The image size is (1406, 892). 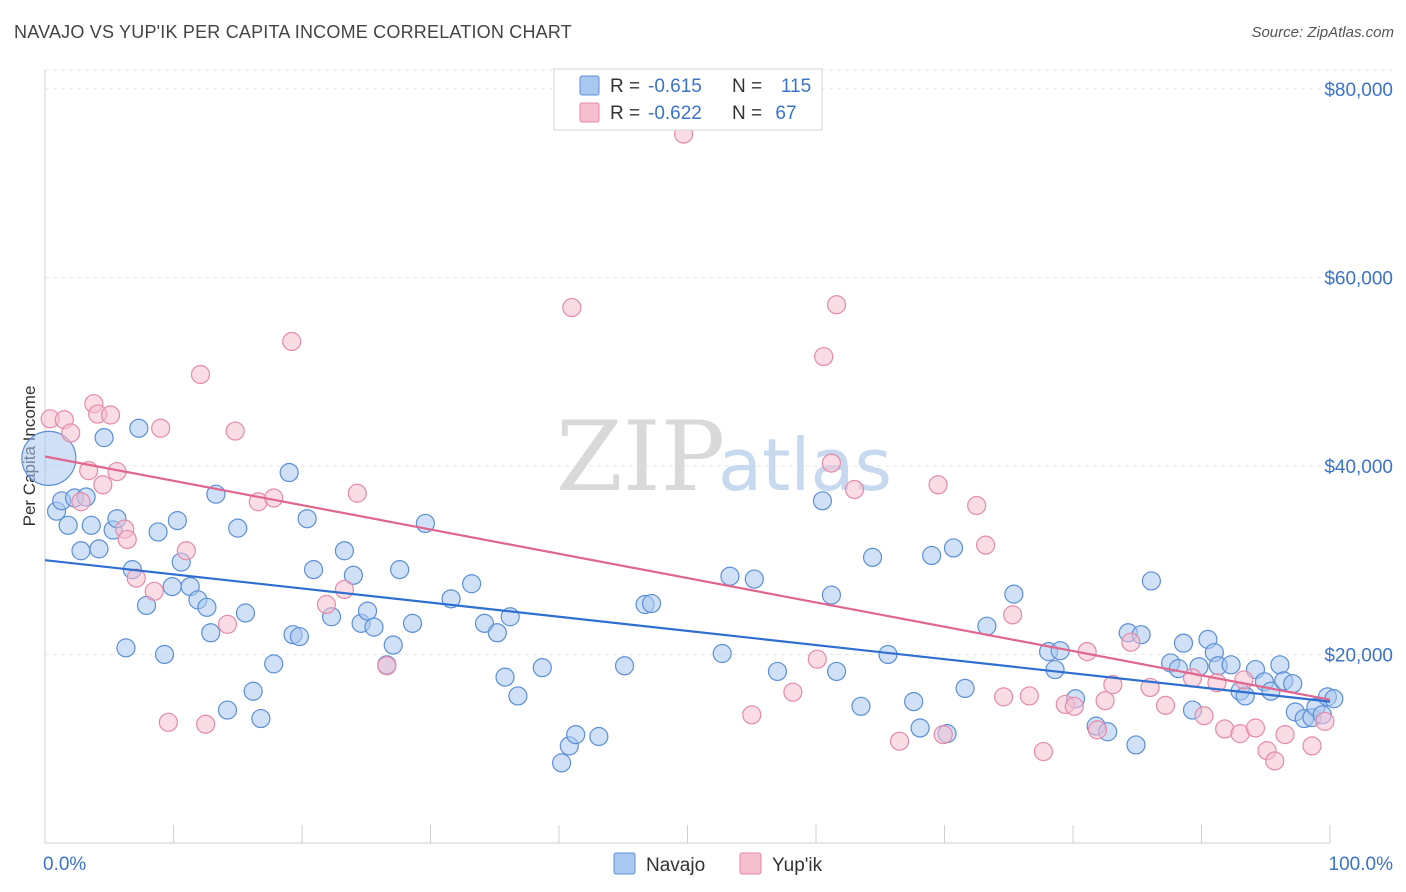 What do you see at coordinates (797, 865) in the screenshot?
I see `series-legend-label-yupik: Yup'ik` at bounding box center [797, 865].